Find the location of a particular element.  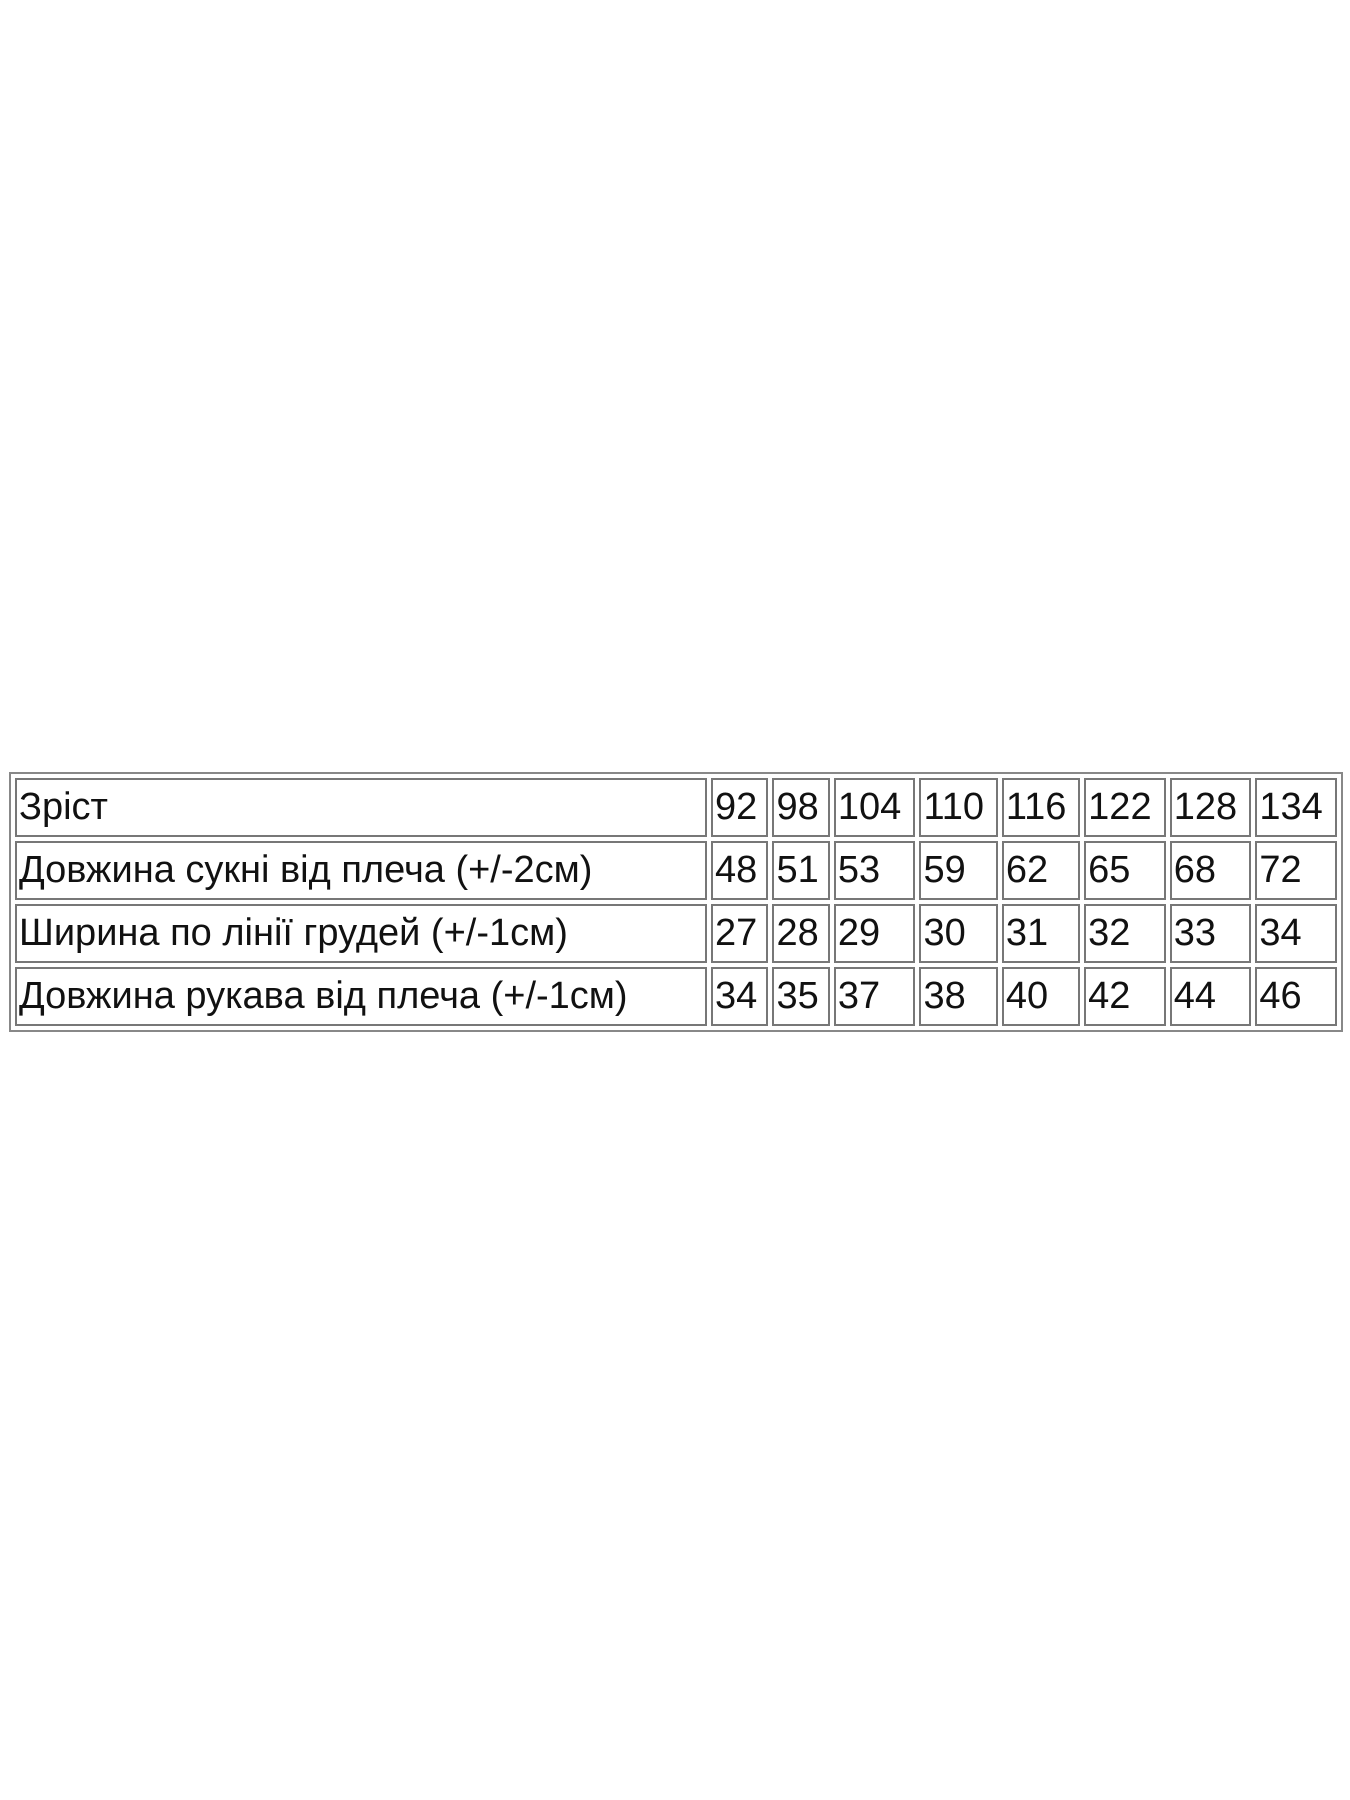

table-cell: 30 is located at coordinates (958, 933).